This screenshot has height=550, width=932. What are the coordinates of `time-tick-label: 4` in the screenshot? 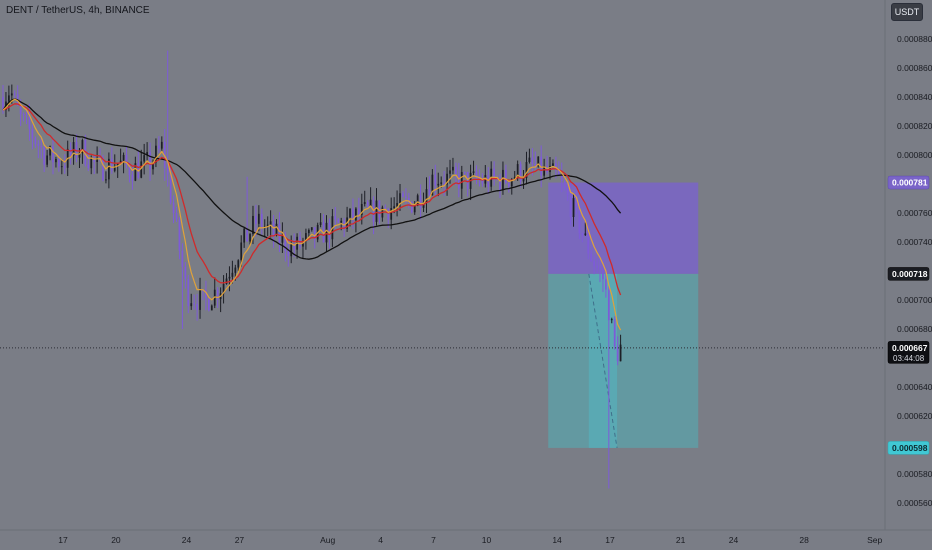 It's located at (380, 540).